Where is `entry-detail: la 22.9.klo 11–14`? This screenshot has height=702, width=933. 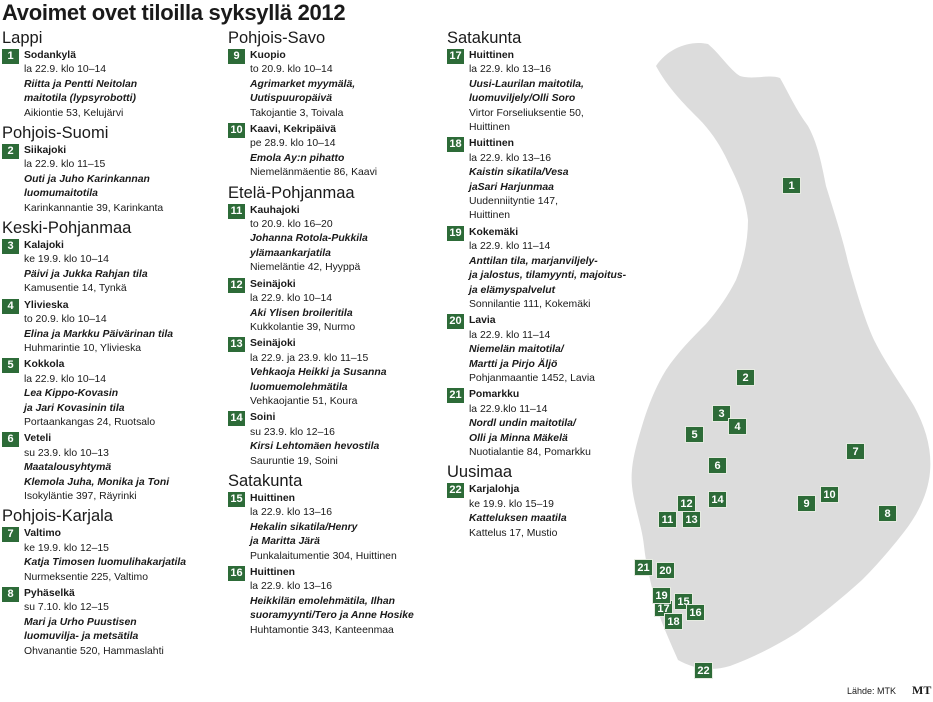 entry-detail: la 22.9.klo 11–14 is located at coordinates (508, 409).